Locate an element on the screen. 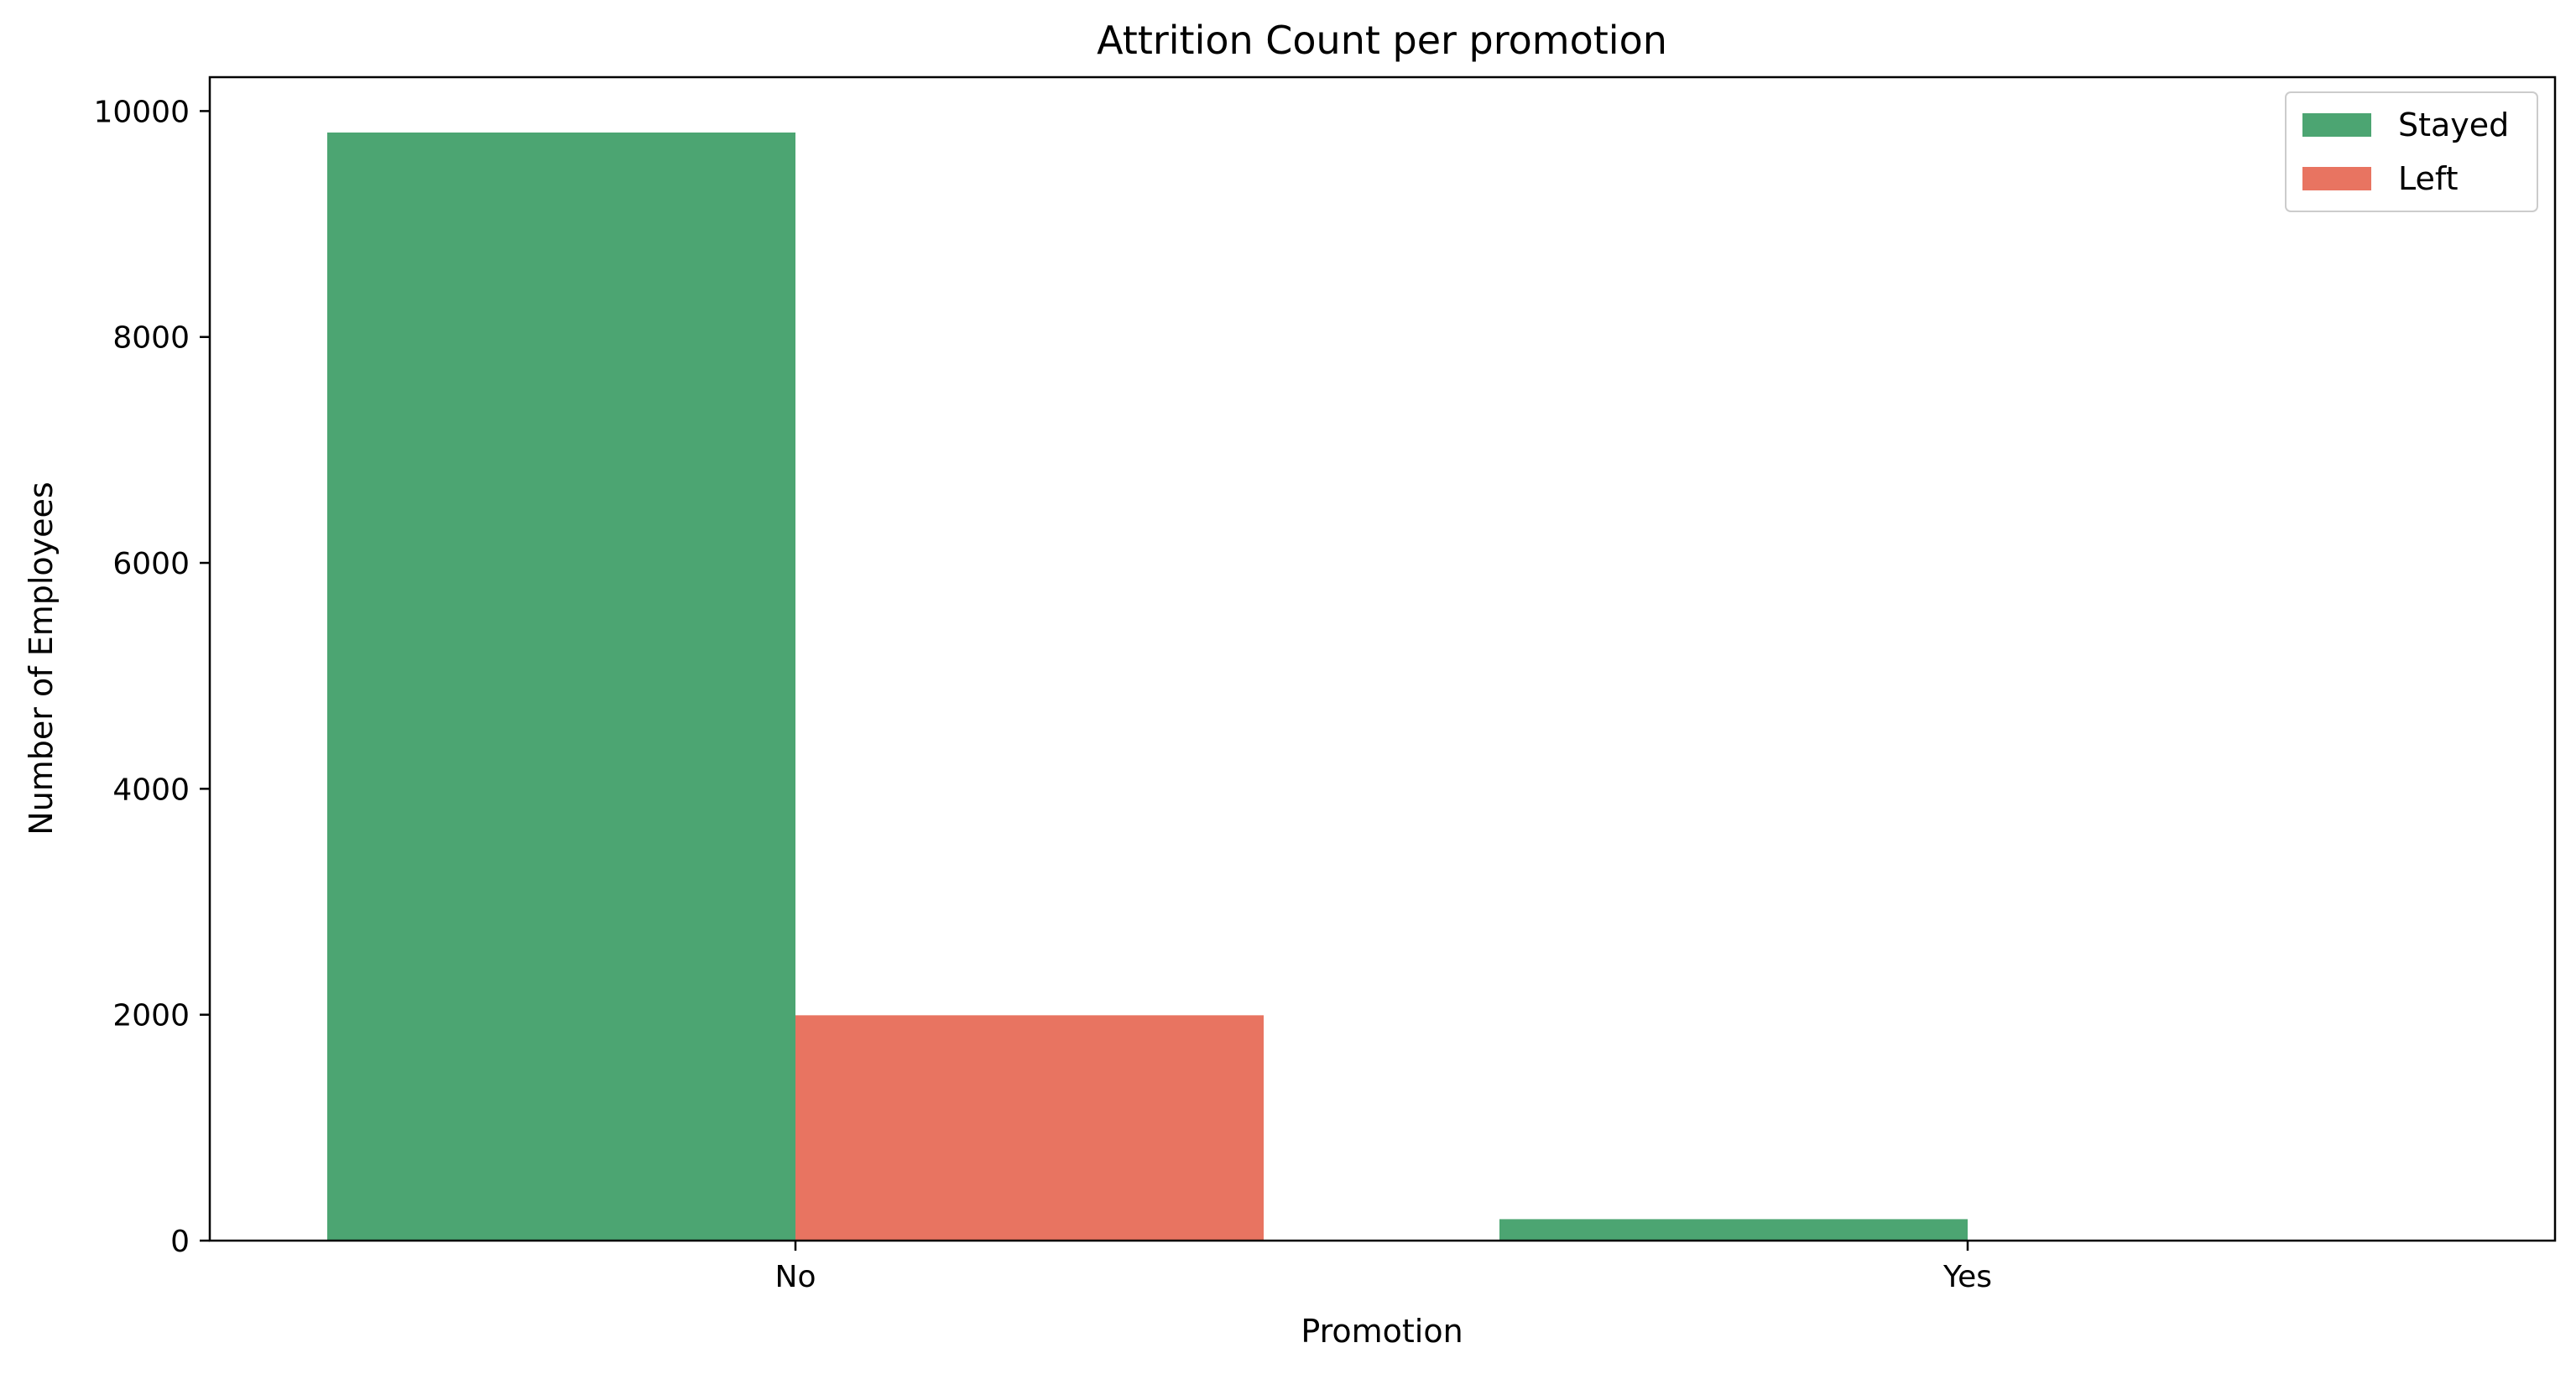 This screenshot has width=2576, height=1374. y-tick-label: 2000 is located at coordinates (151, 1016).